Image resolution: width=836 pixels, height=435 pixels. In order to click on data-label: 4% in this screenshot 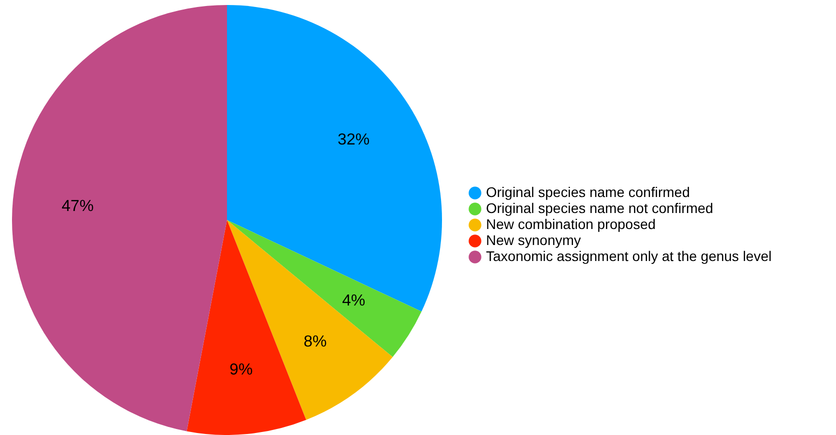, I will do `click(354, 301)`.